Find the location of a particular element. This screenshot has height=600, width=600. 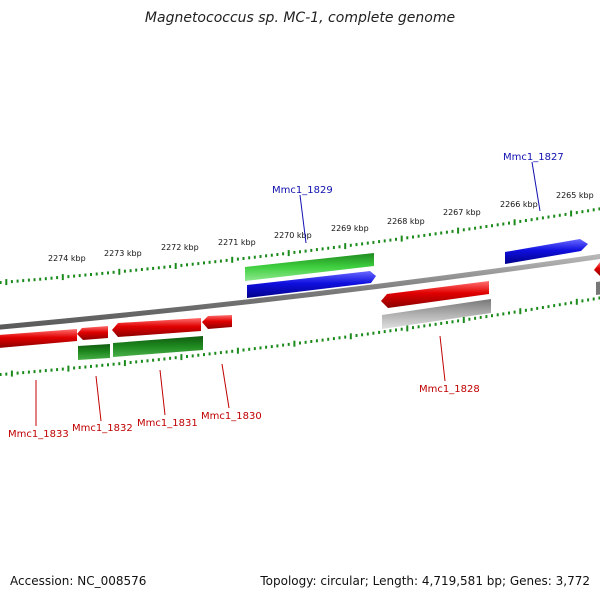

ruler-label: 2268 kbp is located at coordinates (406, 221).